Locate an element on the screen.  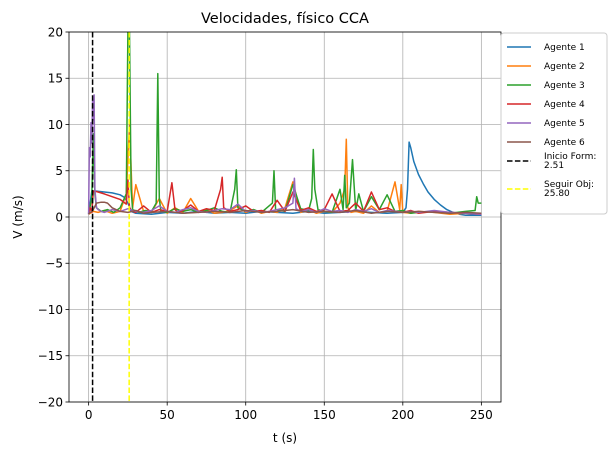
y-tick-label: 0 is located at coordinates (59, 217).